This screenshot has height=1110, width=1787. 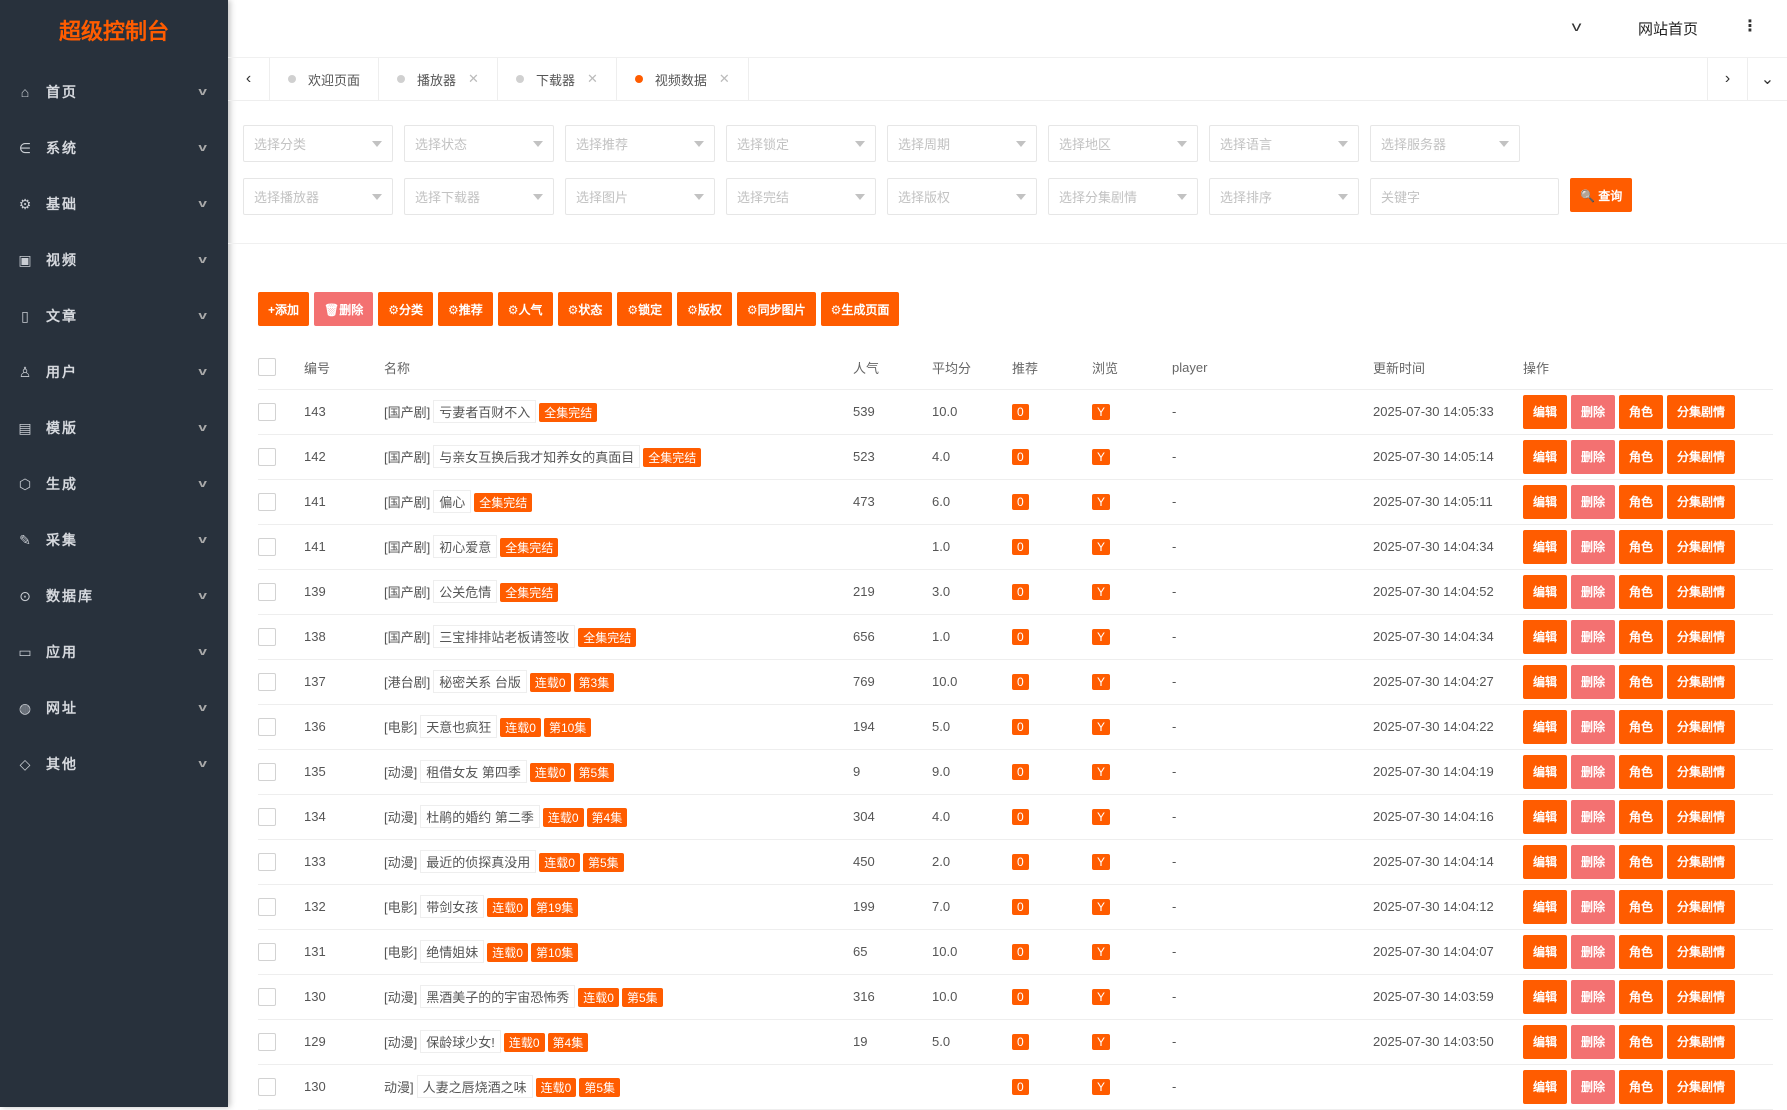 What do you see at coordinates (267, 367) in the screenshot?
I see `select-all-checkbox` at bounding box center [267, 367].